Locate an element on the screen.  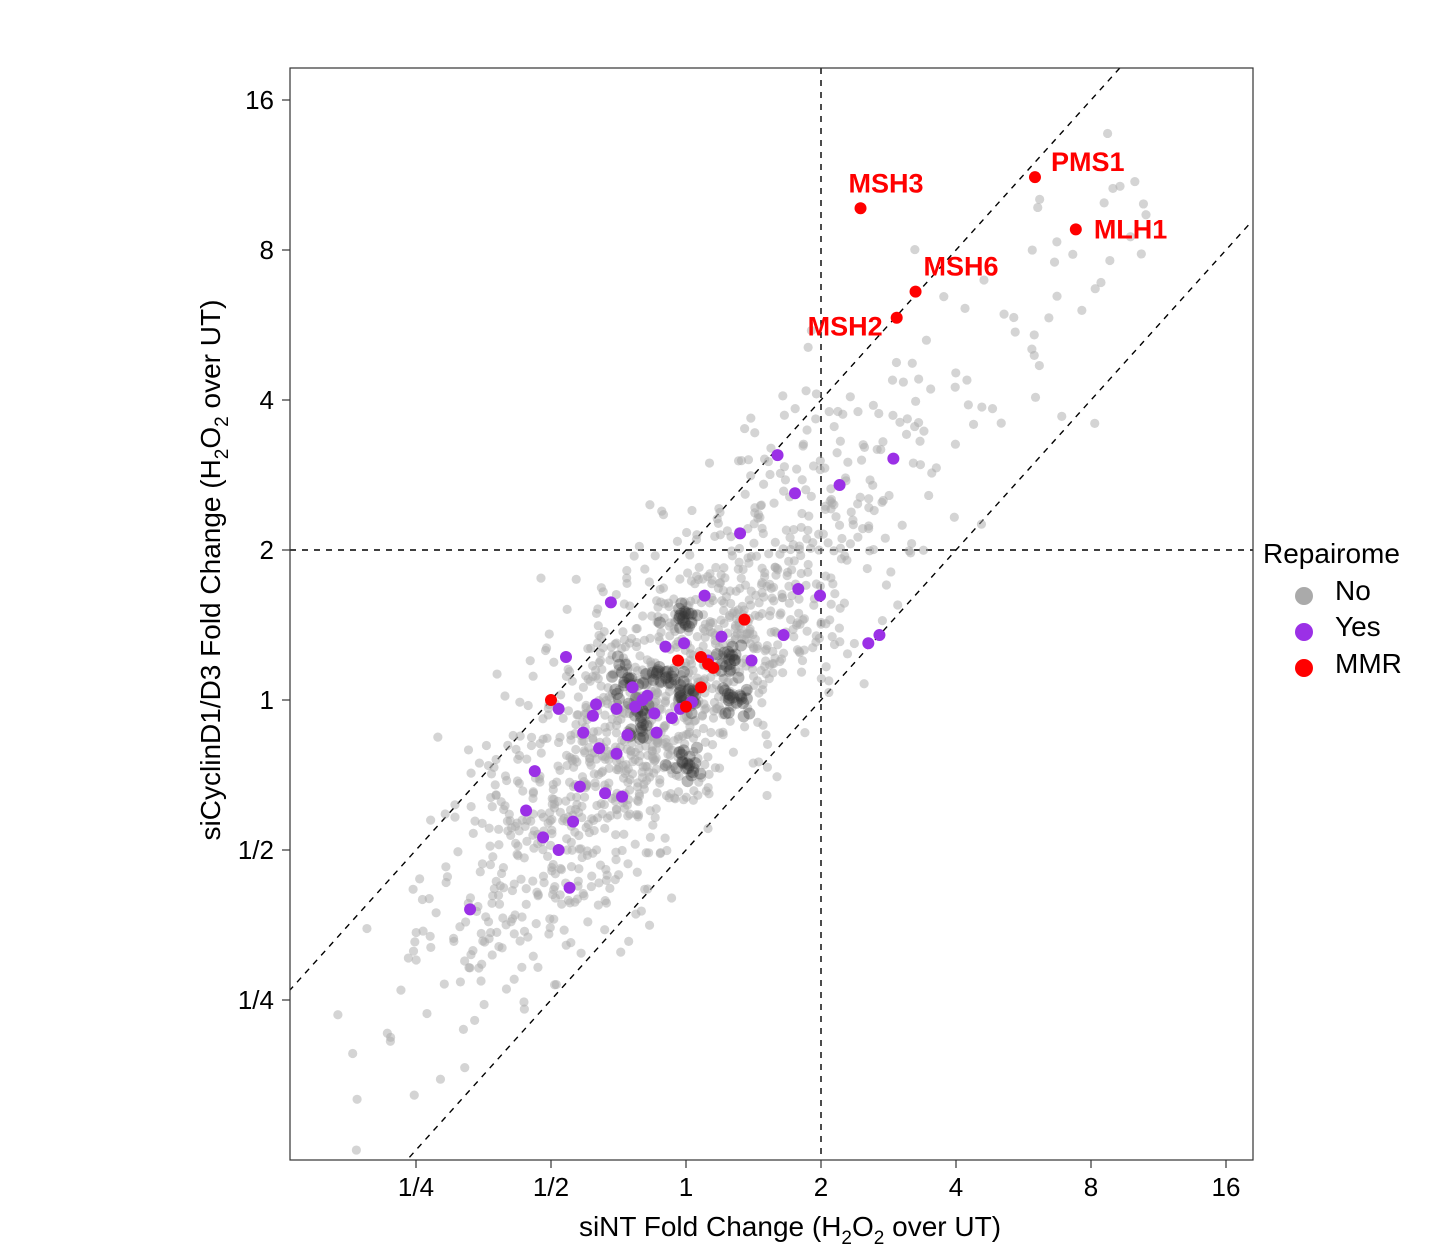
x-axis: 1/4 1/2 1 2 4 8 16 is located at coordinates (819, 1181).